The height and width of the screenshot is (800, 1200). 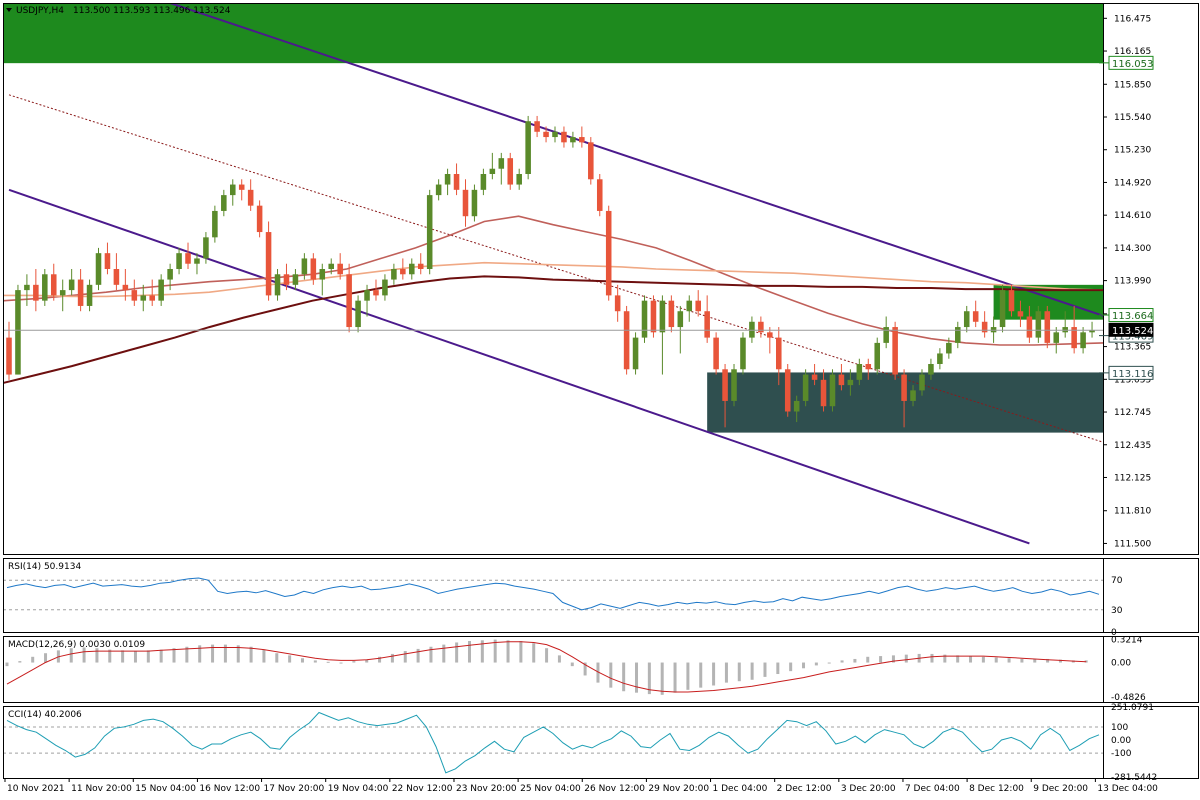 I want to click on pane-cci, so click(x=601, y=742).